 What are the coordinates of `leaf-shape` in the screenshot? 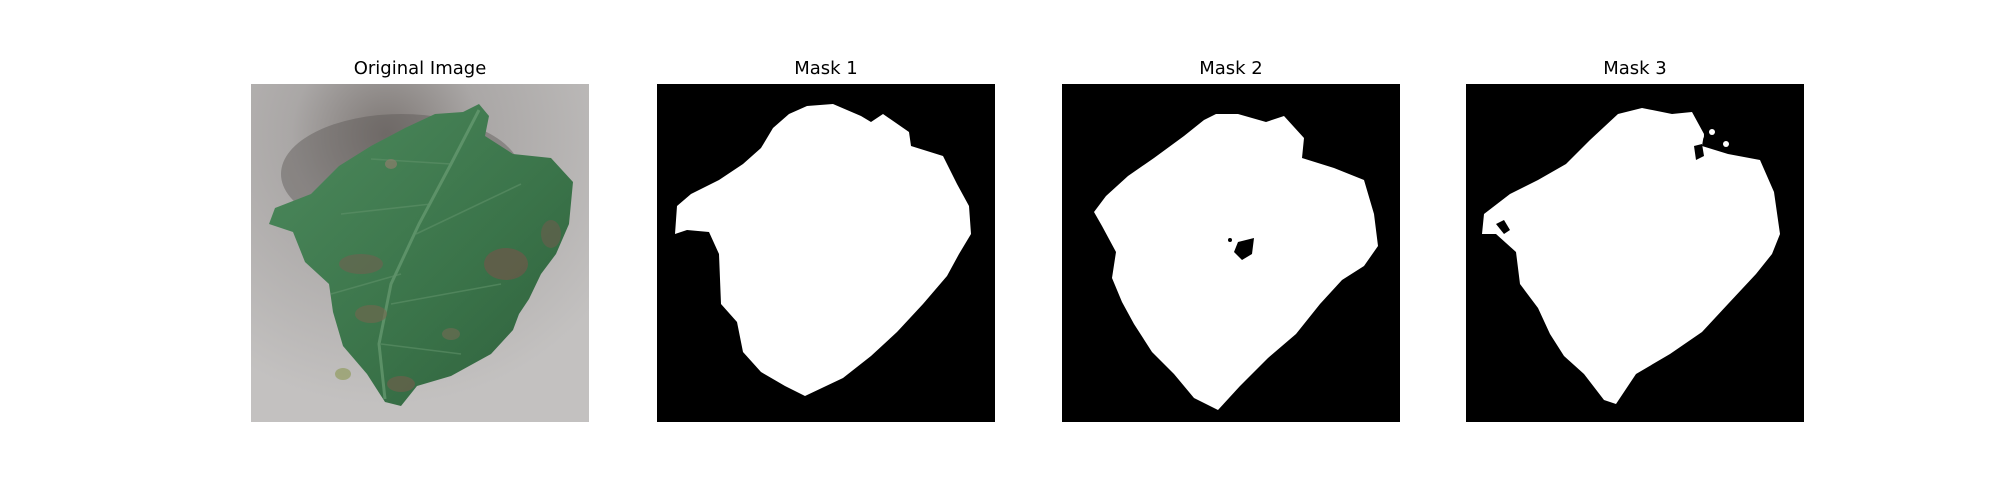 It's located at (421, 255).